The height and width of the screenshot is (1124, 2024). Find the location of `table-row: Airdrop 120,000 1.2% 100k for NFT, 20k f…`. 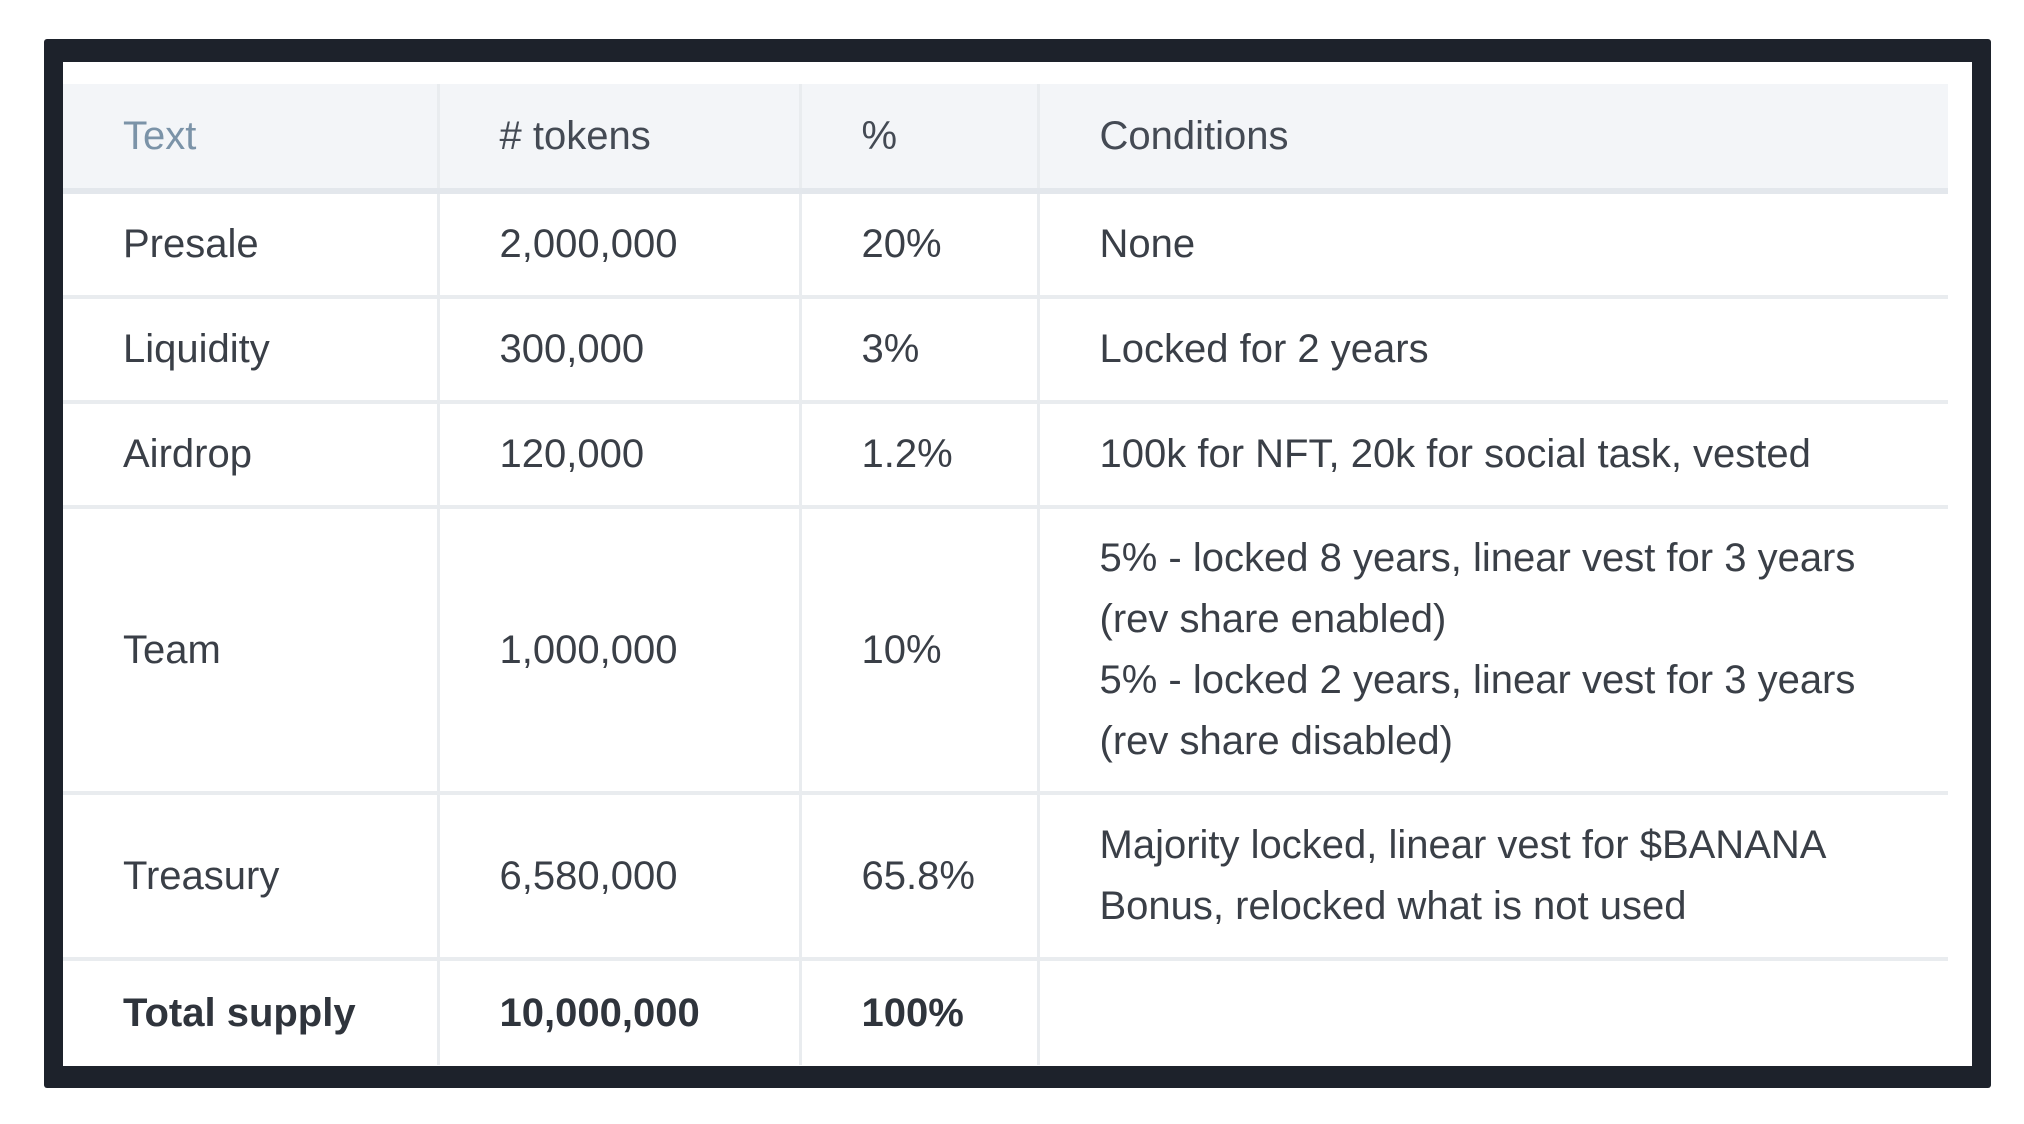

table-row: Airdrop 120,000 1.2% 100k for NFT, 20k f… is located at coordinates (1005, 455).